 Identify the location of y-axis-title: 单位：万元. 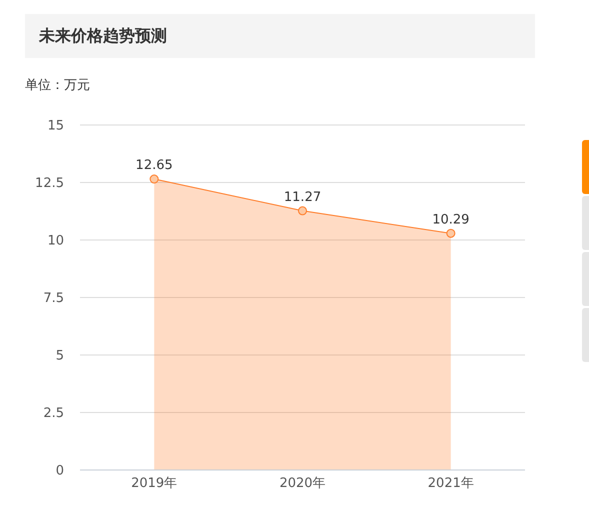
(57, 85).